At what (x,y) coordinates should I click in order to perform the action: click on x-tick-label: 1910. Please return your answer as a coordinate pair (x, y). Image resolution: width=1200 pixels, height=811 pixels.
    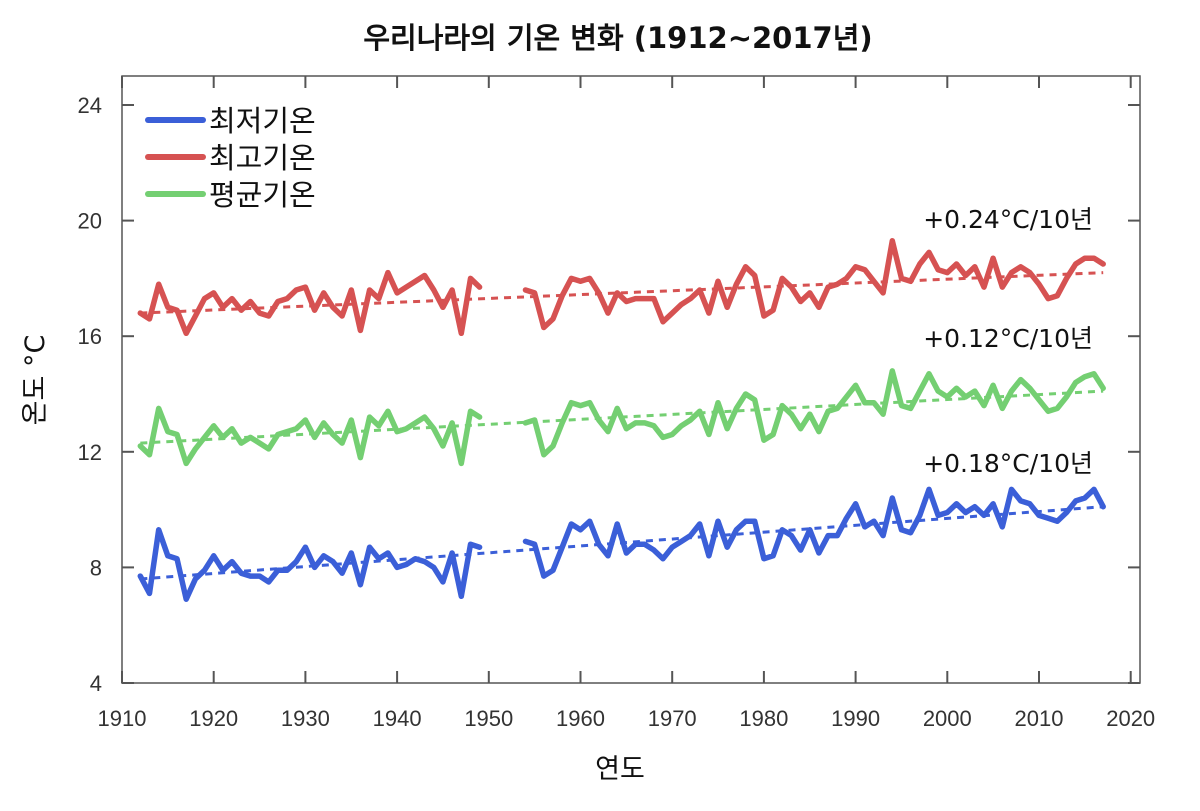
    Looking at the image, I should click on (122, 718).